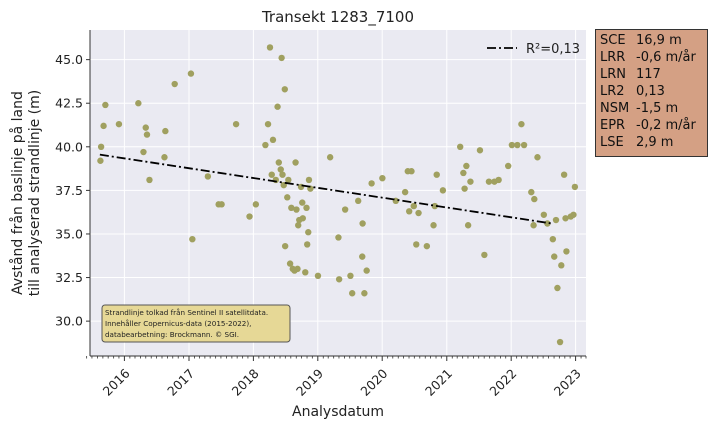 Image resolution: width=714 pixels, height=435 pixels. I want to click on y-tick-label: 45.0, so click(69, 59).